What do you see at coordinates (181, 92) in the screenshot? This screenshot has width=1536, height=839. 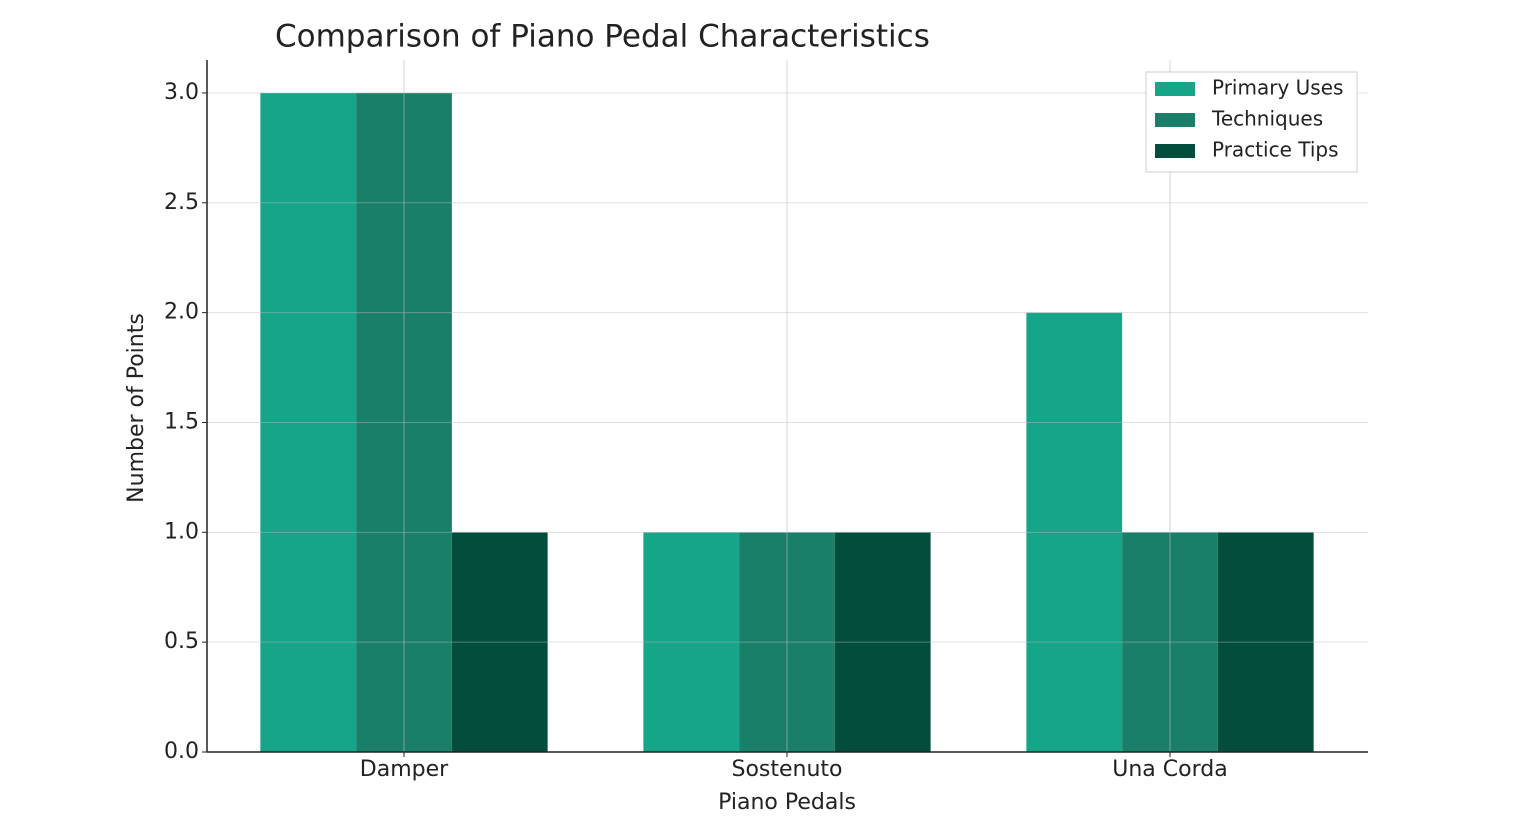 I see `y-tick-label: 3.0` at bounding box center [181, 92].